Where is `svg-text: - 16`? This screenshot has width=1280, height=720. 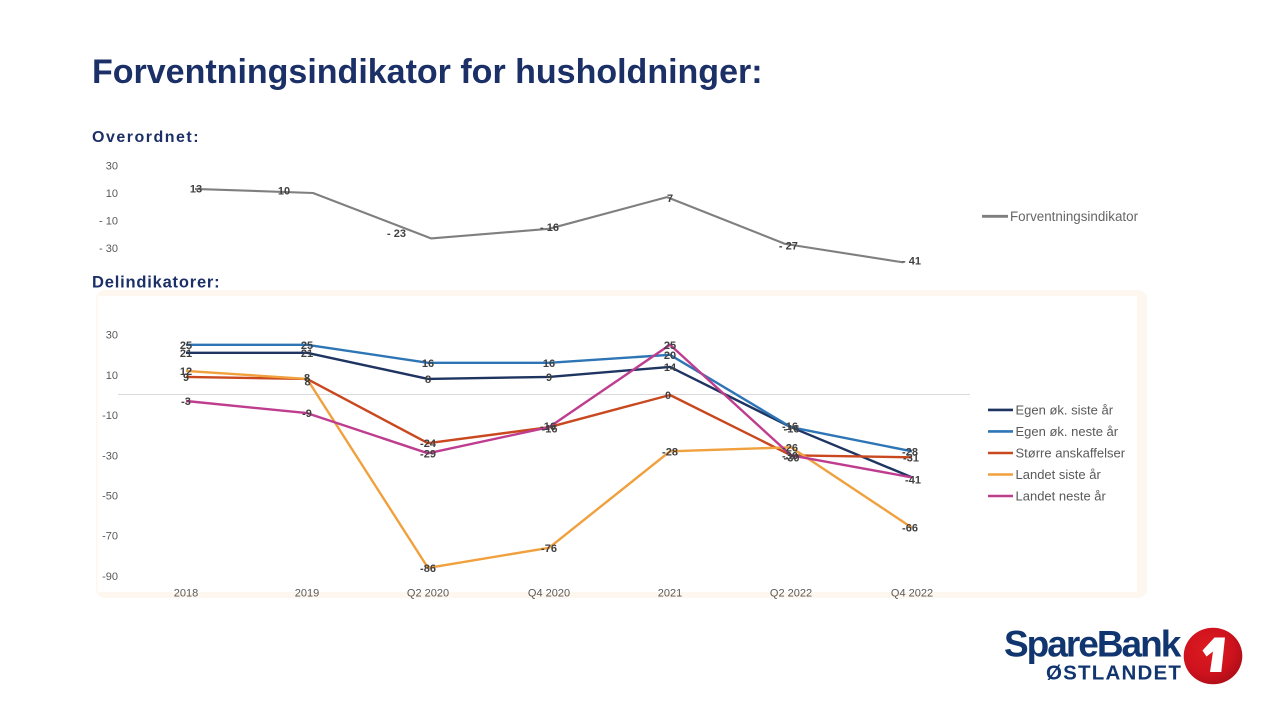 svg-text: - 16 is located at coordinates (549, 228).